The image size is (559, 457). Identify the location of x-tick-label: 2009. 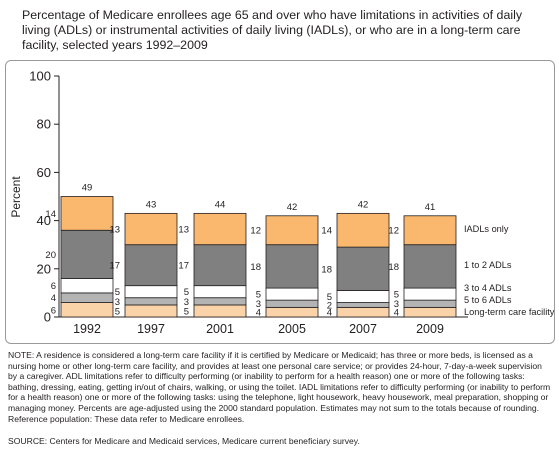
(430, 329).